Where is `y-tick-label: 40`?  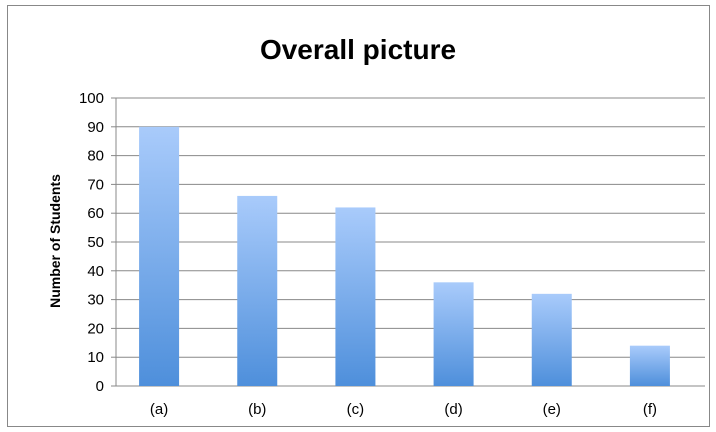 y-tick-label: 40 is located at coordinates (95, 271).